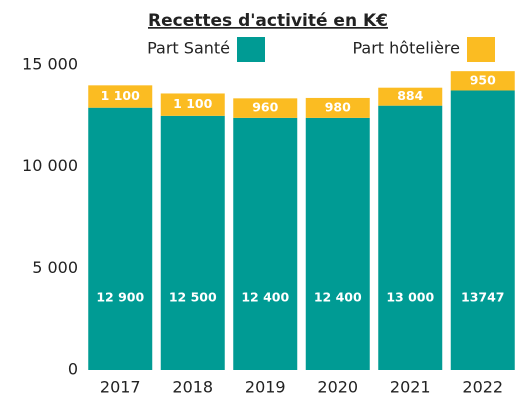 This screenshot has height=400, width=515. I want to click on value-label: 980, so click(338, 106).